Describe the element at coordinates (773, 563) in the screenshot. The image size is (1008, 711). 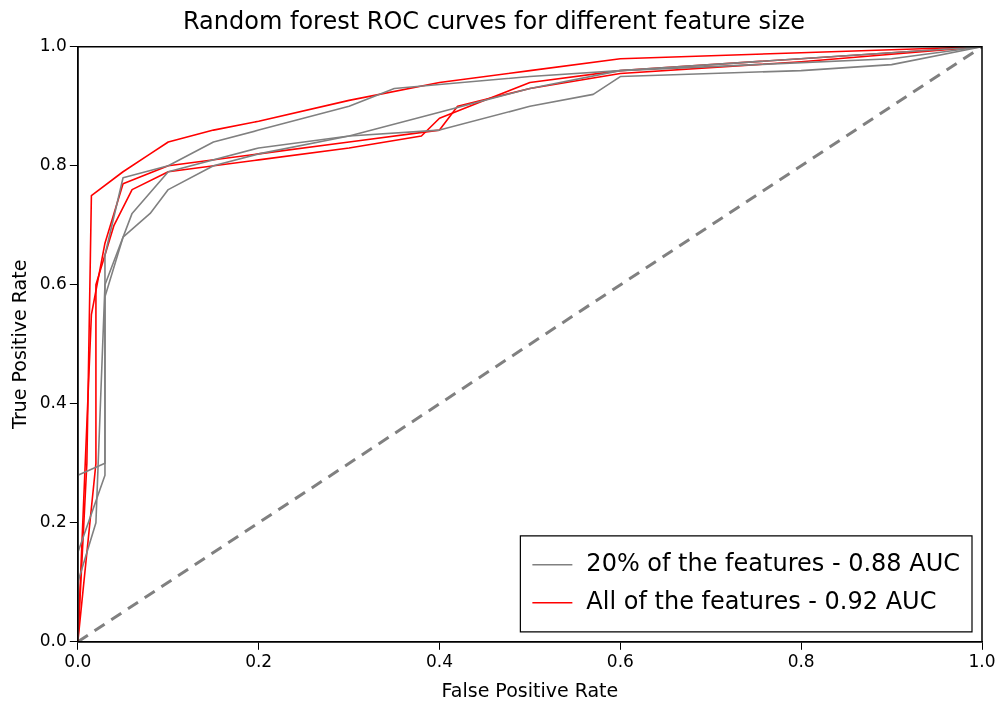
I see `legend-label: 20% of the features - 0.88 AUC` at that location.